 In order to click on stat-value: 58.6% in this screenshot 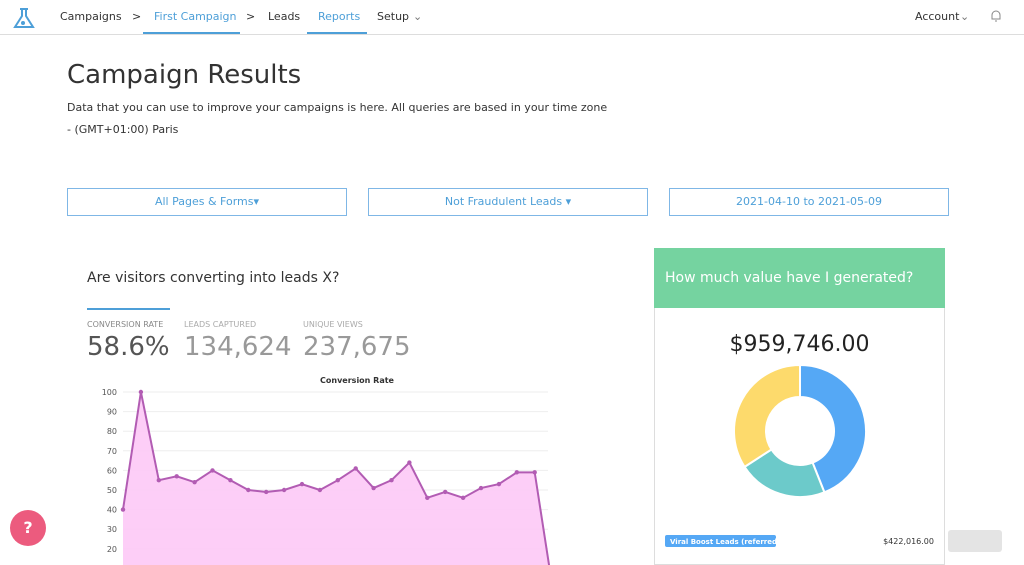, I will do `click(128, 347)`.